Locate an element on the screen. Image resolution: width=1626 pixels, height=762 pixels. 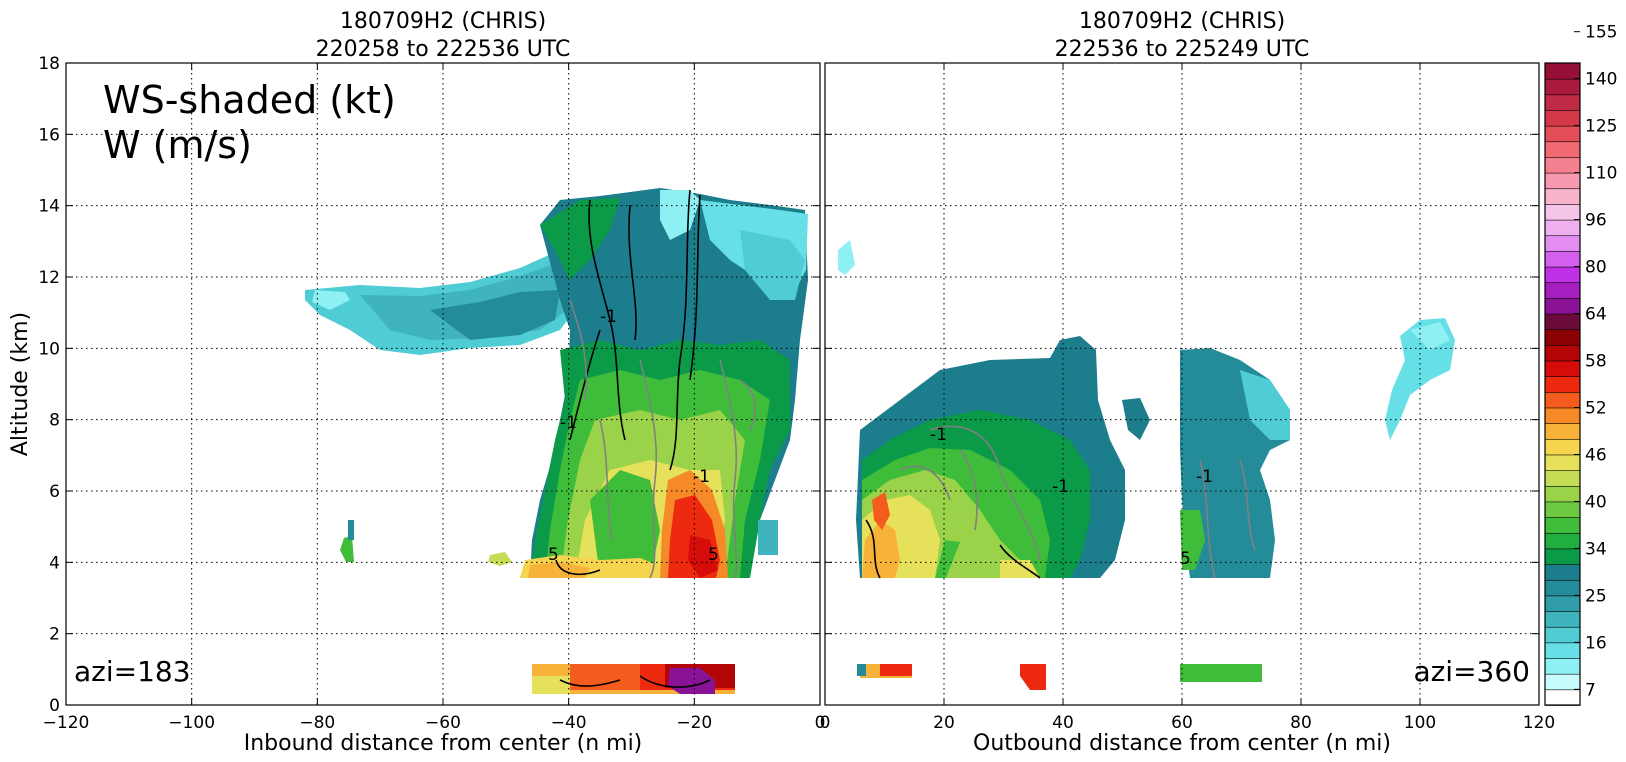
colorbar-tick-label: 80 is located at coordinates (1596, 268).